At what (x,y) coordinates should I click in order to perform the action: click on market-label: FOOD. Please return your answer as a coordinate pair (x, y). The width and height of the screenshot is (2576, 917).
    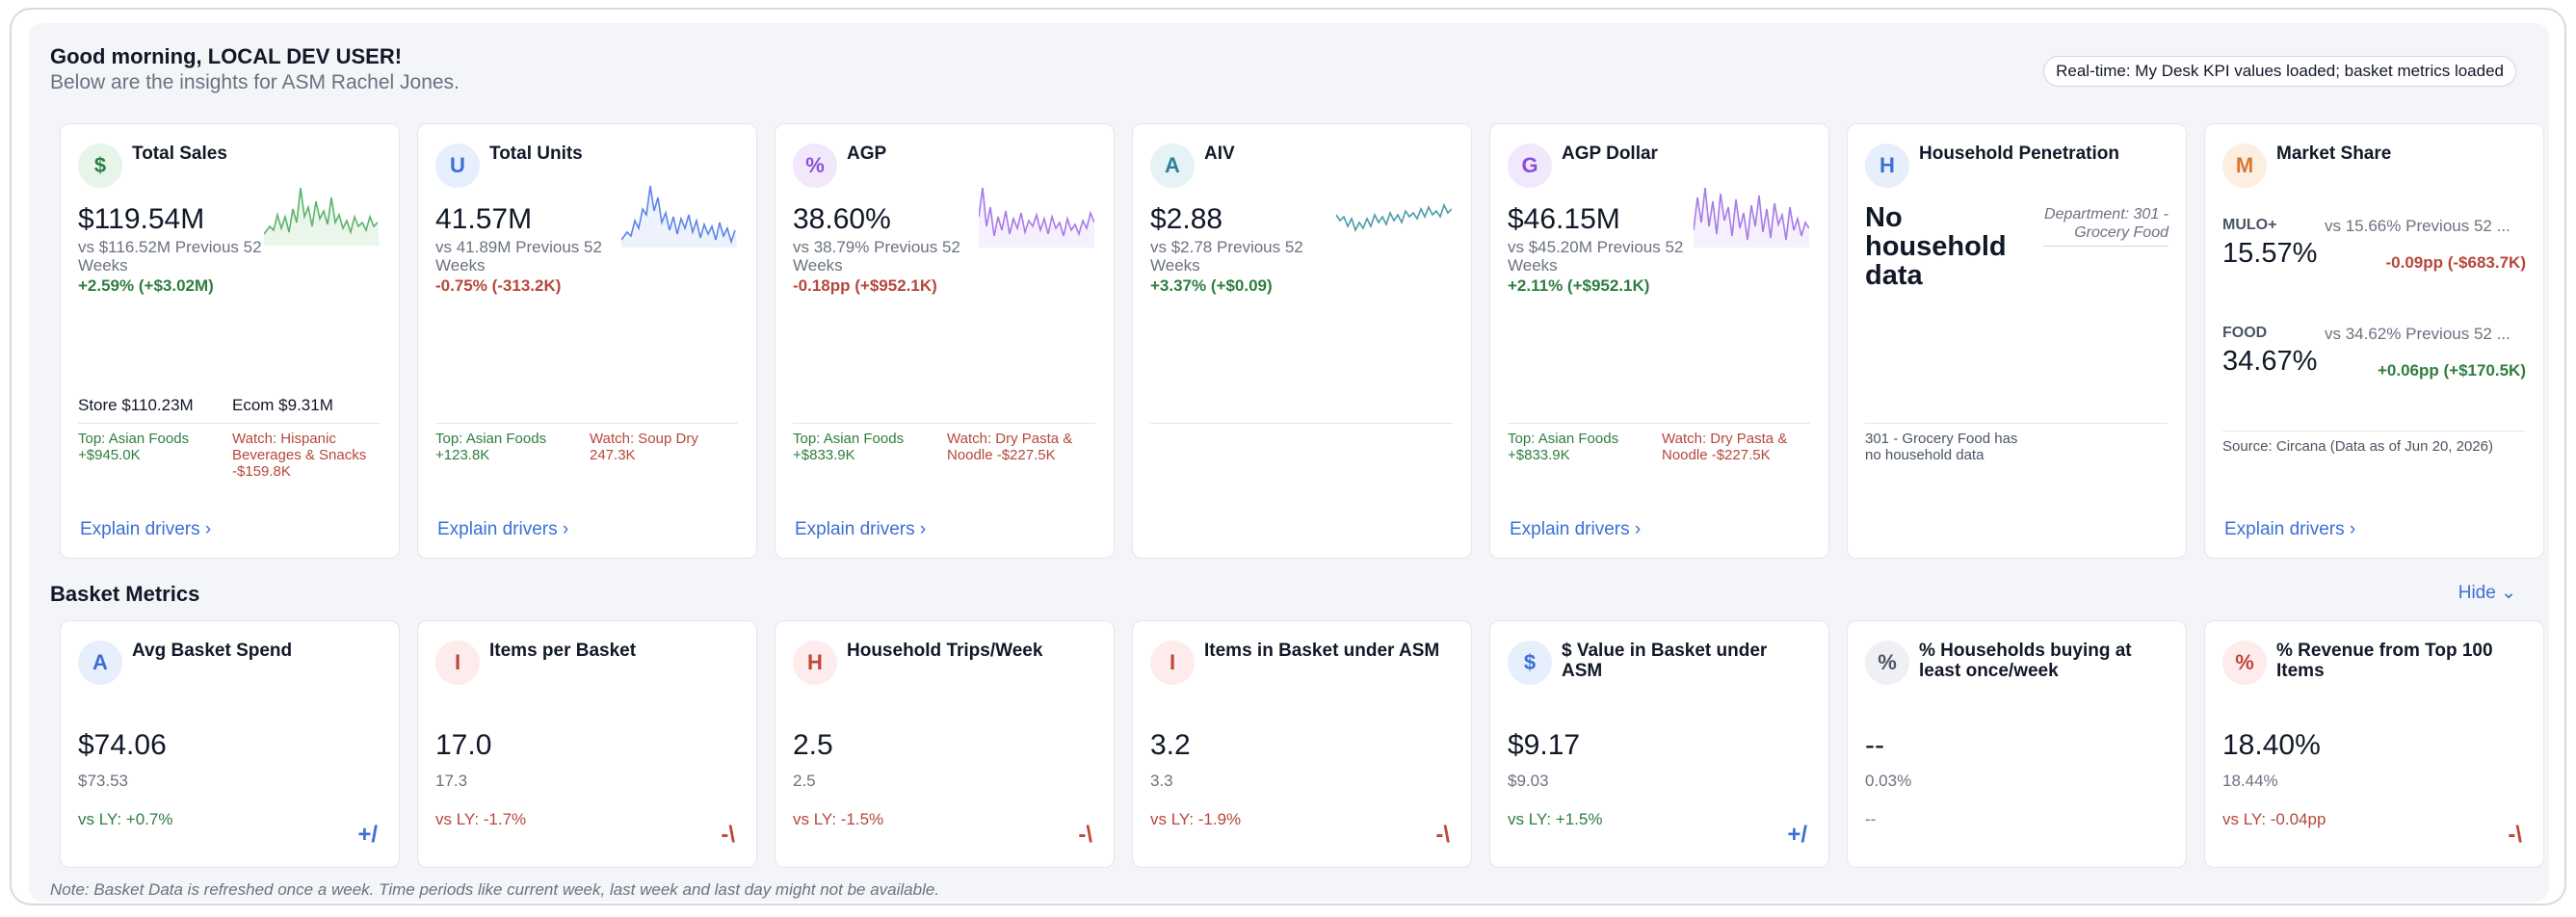
    Looking at the image, I should click on (2245, 333).